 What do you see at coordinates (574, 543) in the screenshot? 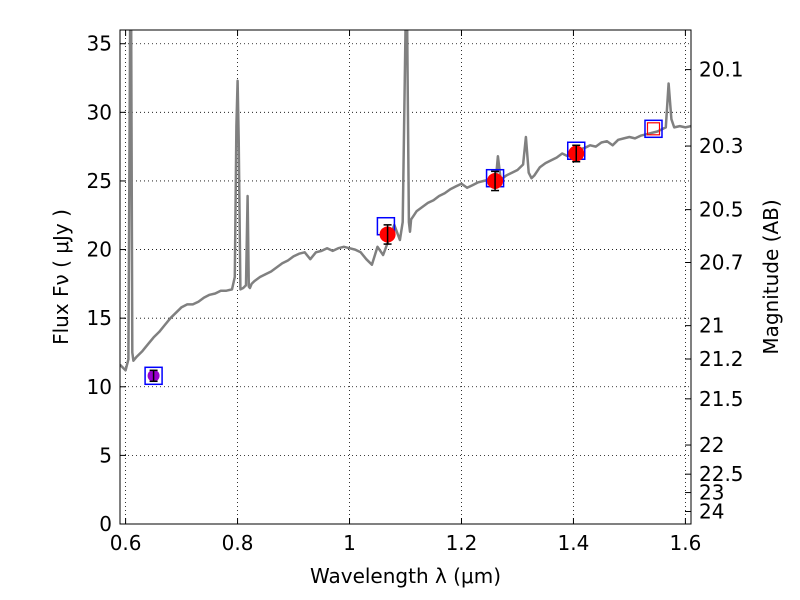
I see `x-tick-label: 1.4` at bounding box center [574, 543].